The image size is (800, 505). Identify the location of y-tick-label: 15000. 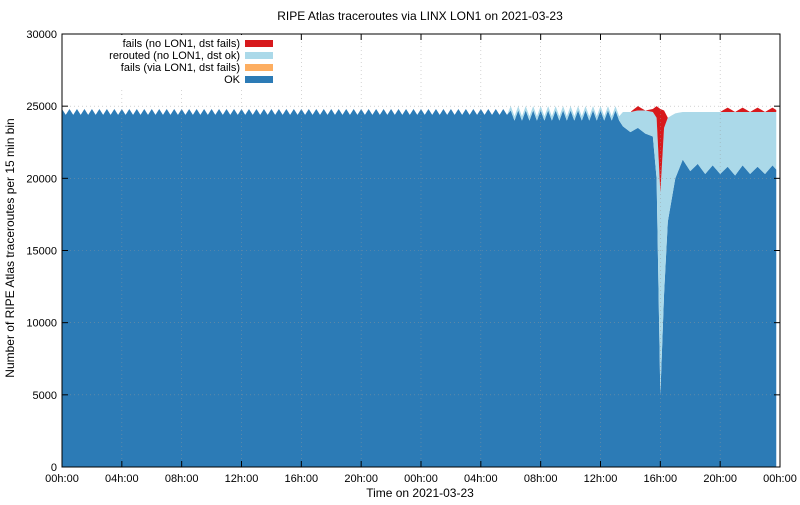
(41, 252).